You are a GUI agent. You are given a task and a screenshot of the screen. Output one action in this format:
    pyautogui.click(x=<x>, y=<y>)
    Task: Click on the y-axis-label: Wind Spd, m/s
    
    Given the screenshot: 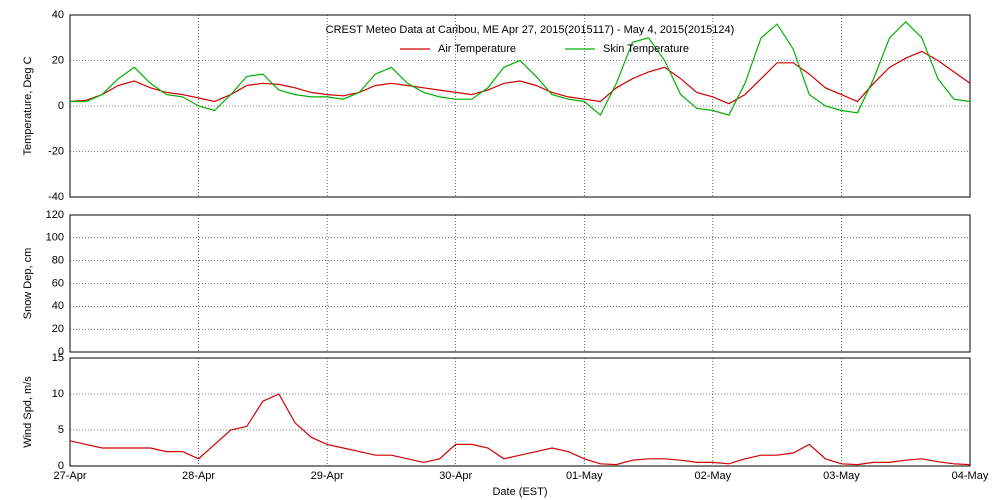 What is the action you would take?
    pyautogui.click(x=28, y=412)
    